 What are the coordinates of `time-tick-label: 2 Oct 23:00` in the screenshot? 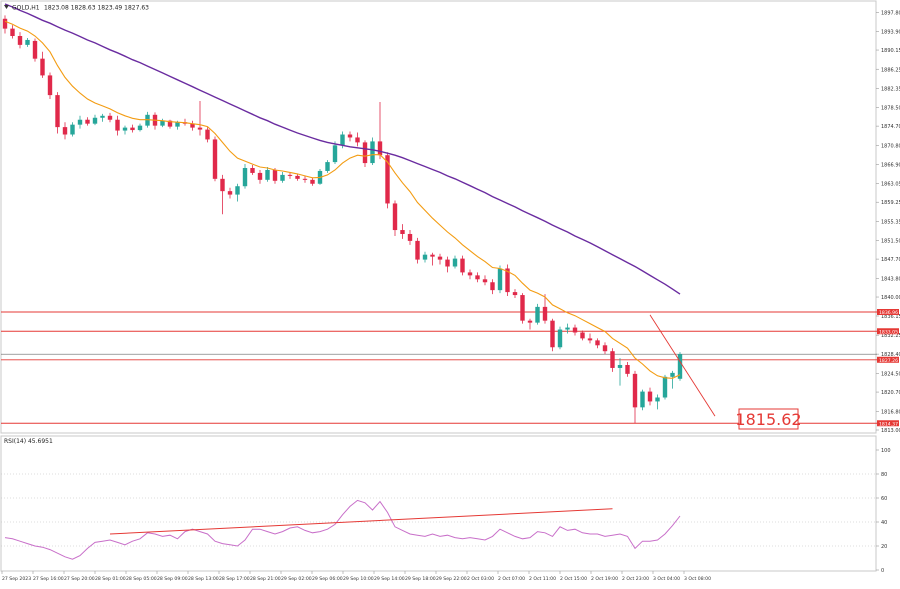 It's located at (635, 579).